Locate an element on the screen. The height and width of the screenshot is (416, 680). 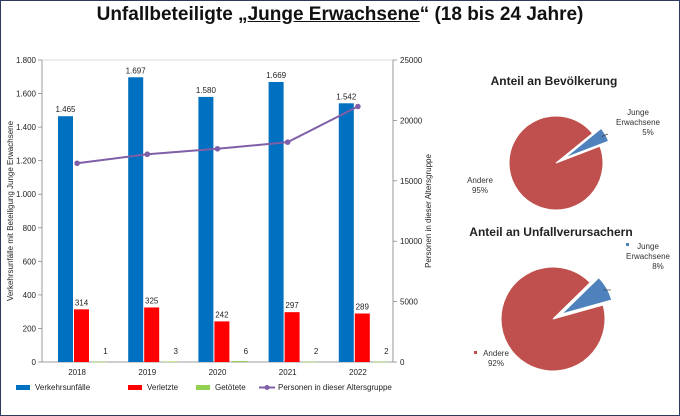
title-emphasis: Junge Erwachsene is located at coordinates (333, 14).